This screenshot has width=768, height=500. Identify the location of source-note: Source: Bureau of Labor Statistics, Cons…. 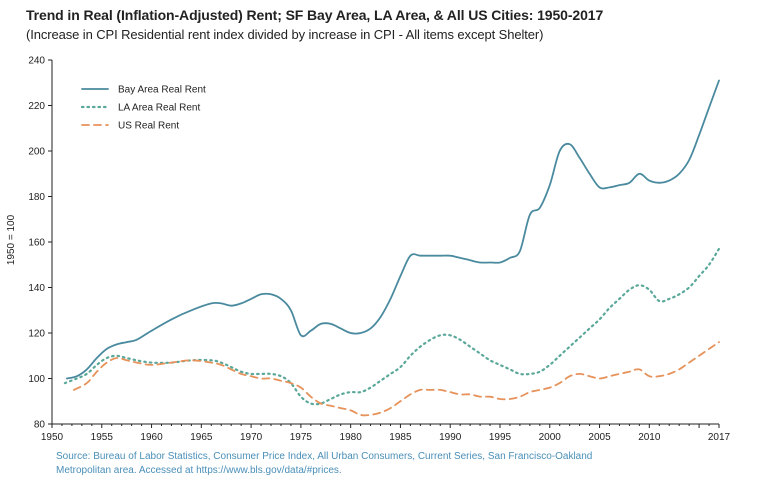
(336, 464).